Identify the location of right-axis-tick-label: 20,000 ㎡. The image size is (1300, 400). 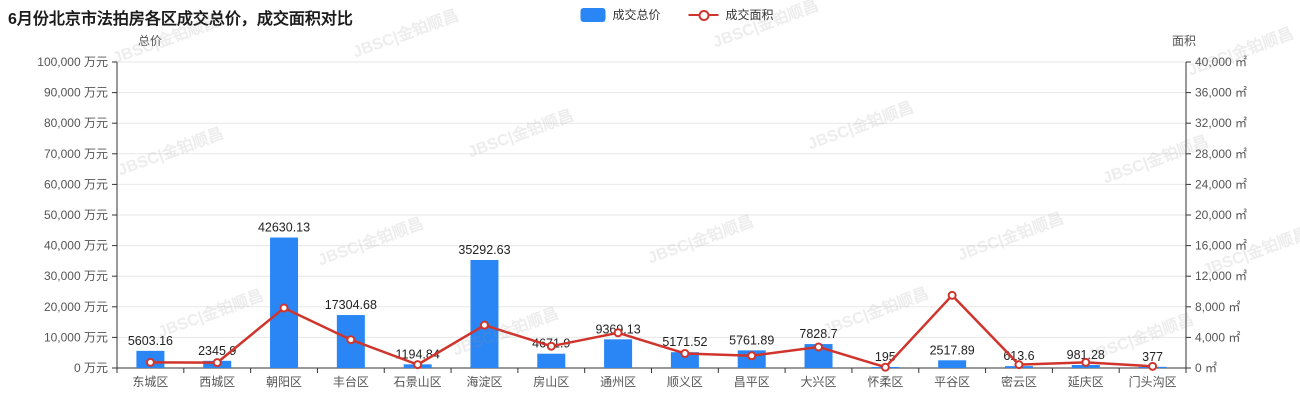
(1221, 215).